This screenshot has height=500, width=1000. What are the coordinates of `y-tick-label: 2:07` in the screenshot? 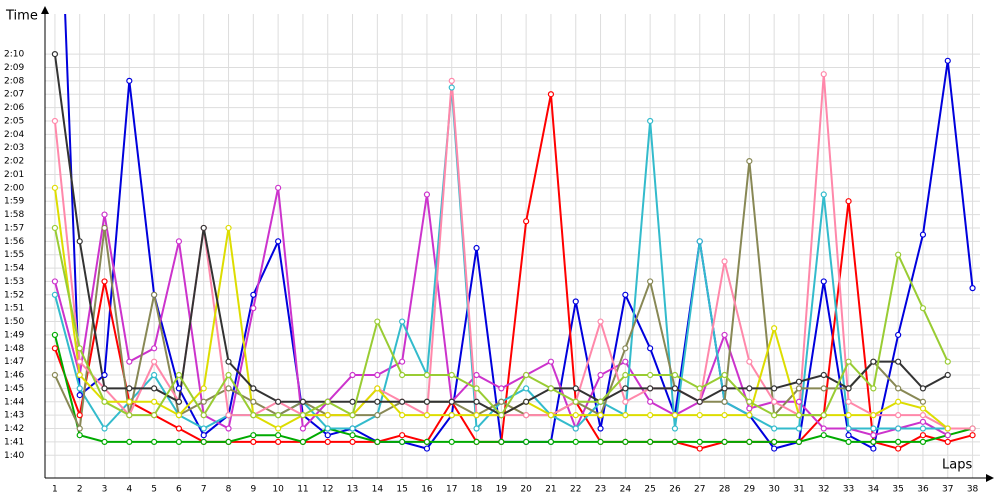 It's located at (14, 95).